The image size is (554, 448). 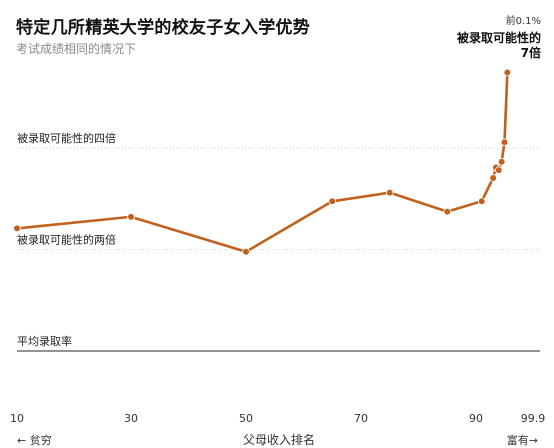 What do you see at coordinates (279, 439) in the screenshot?
I see `x-axis-title: 父母收入排名` at bounding box center [279, 439].